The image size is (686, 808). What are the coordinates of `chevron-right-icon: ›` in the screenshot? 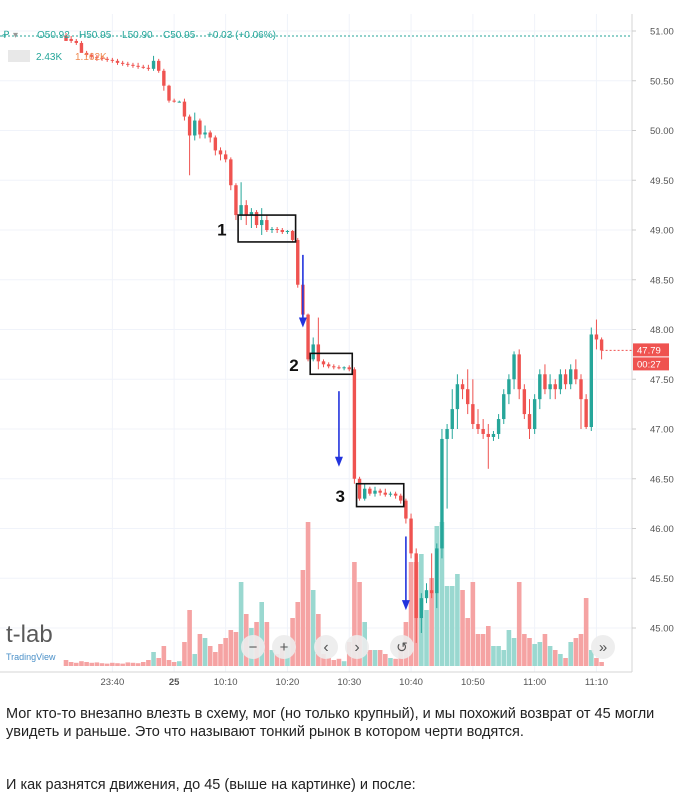 It's located at (356, 647).